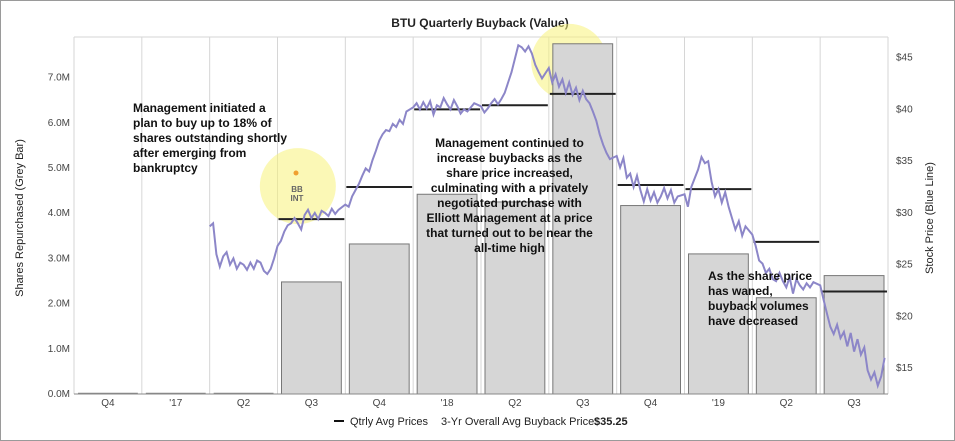 The height and width of the screenshot is (441, 955). What do you see at coordinates (904, 109) in the screenshot?
I see `y2-tick-label: $40` at bounding box center [904, 109].